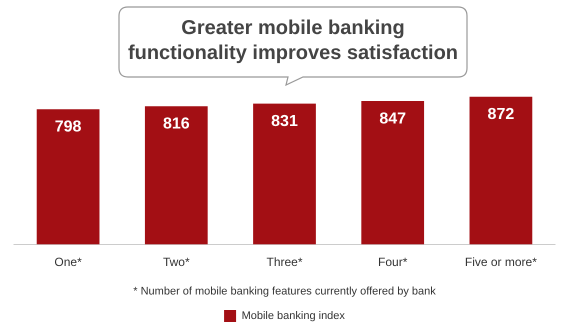  What do you see at coordinates (284, 261) in the screenshot?
I see `x-tick-label: Three*` at bounding box center [284, 261].